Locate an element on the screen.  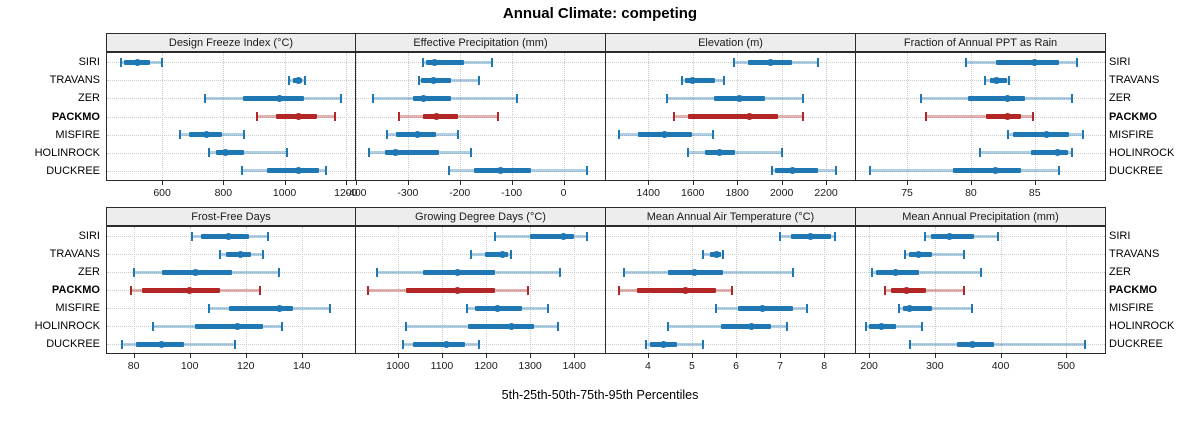
panel-design-freeze-index-c is located at coordinates (231, 116).